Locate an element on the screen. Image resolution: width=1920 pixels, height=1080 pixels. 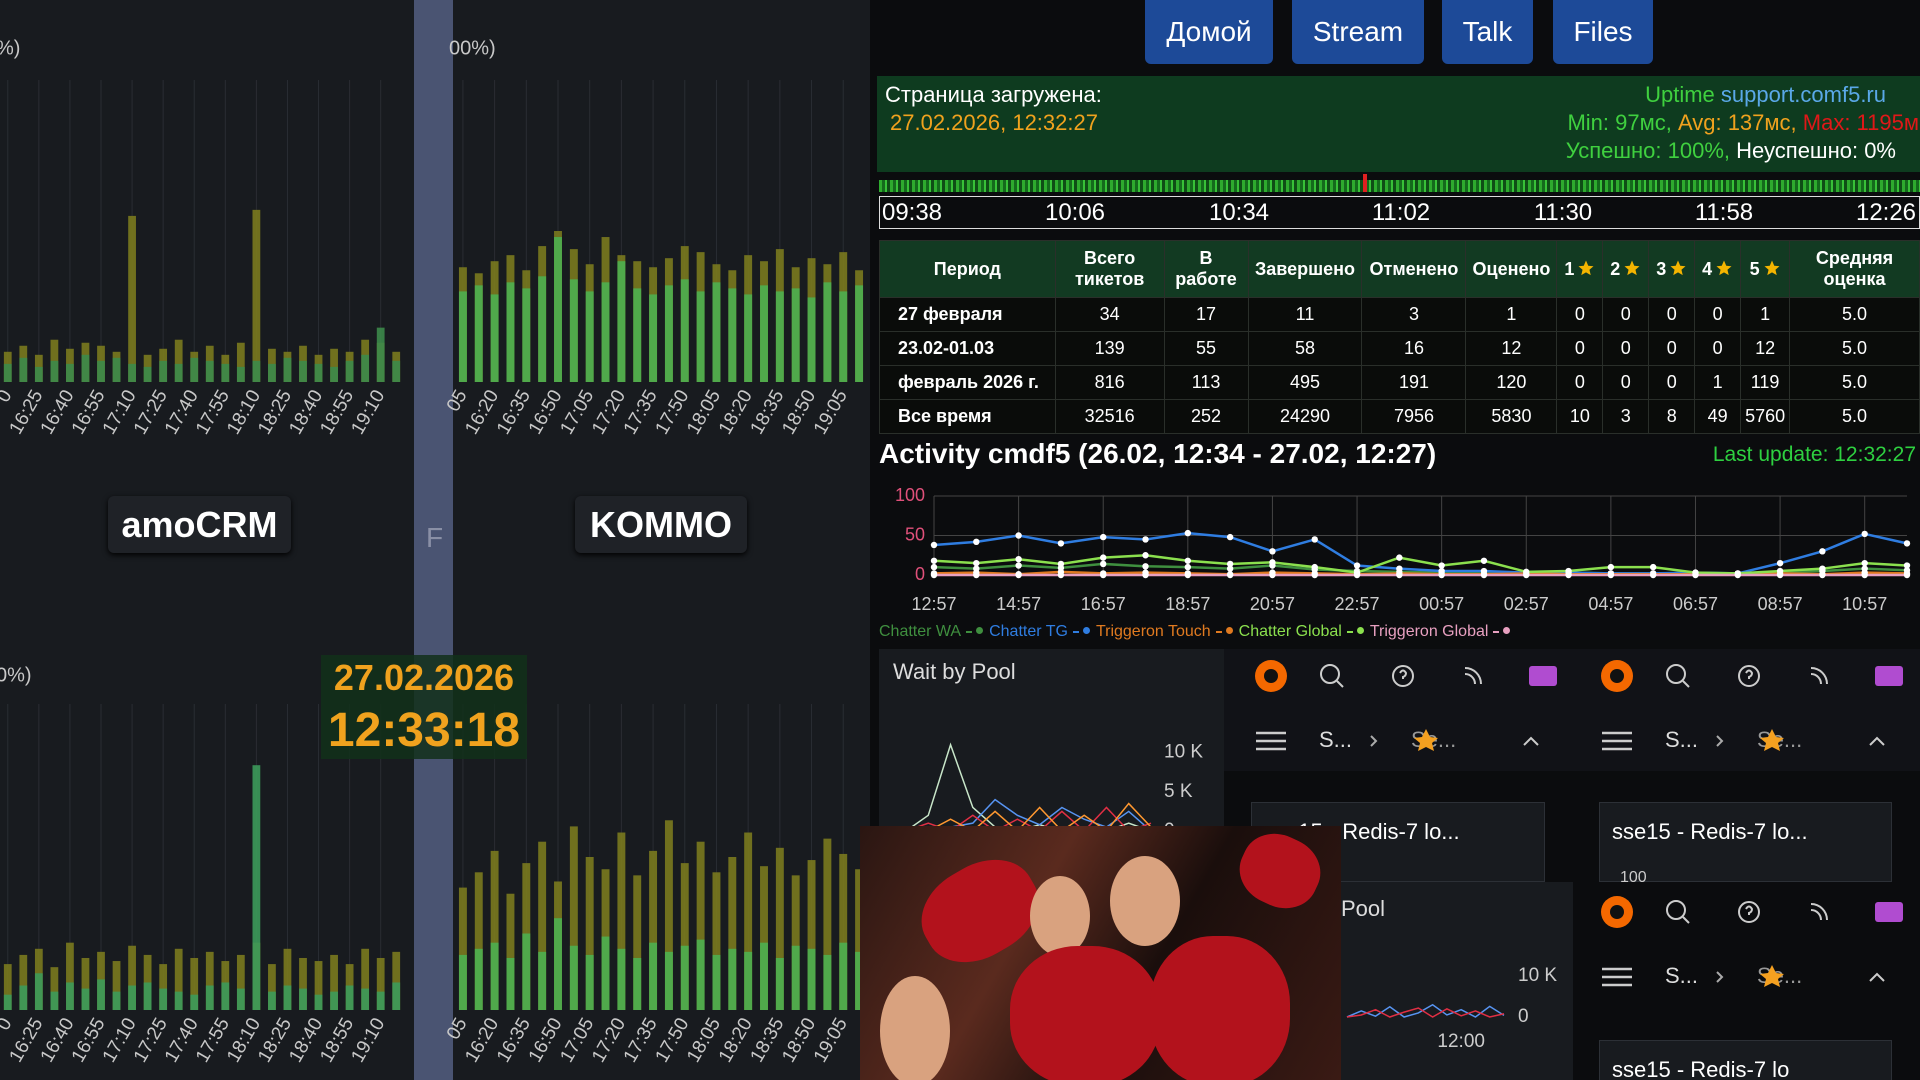
header-text: Оценено is located at coordinates (1511, 268).